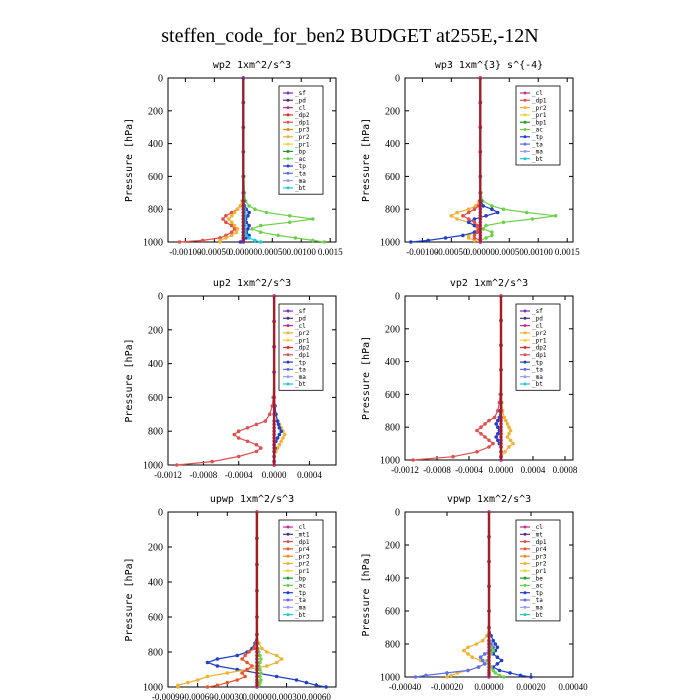 Image resolution: width=700 pixels, height=700 pixels. What do you see at coordinates (390, 243) in the screenshot?
I see `wp3-y-tick-label: 1000` at bounding box center [390, 243].